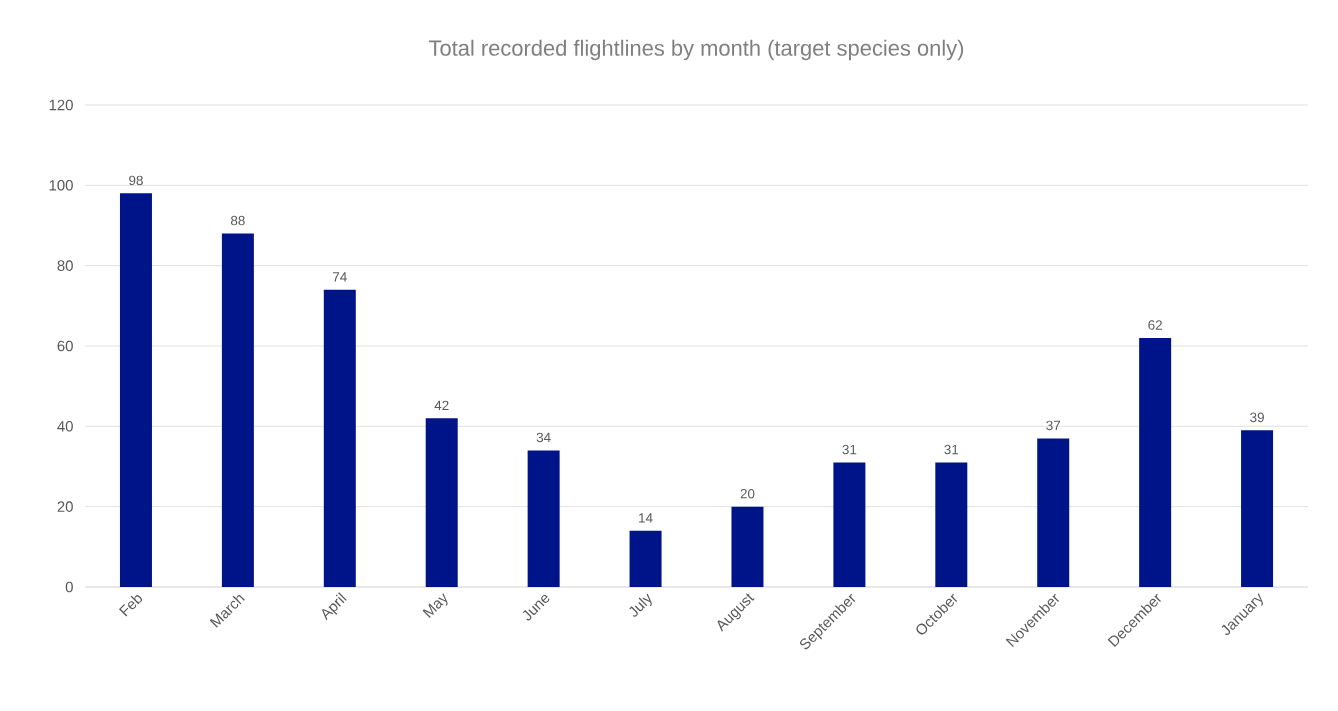  I want to click on y-tick-label: 80, so click(65, 265).